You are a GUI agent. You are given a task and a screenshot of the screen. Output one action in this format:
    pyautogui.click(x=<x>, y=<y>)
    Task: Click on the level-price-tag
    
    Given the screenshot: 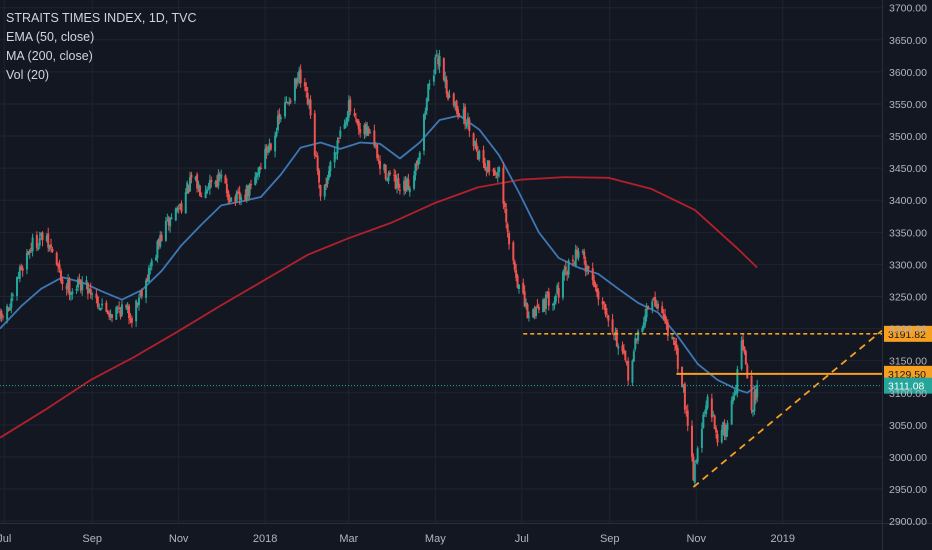 What is the action you would take?
    pyautogui.click(x=908, y=333)
    